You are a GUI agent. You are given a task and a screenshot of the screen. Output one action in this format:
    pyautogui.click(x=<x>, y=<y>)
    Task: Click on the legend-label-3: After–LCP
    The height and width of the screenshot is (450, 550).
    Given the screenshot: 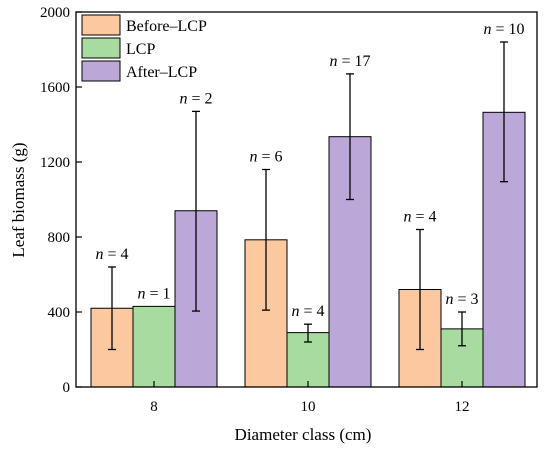 What is the action you would take?
    pyautogui.click(x=161, y=72)
    